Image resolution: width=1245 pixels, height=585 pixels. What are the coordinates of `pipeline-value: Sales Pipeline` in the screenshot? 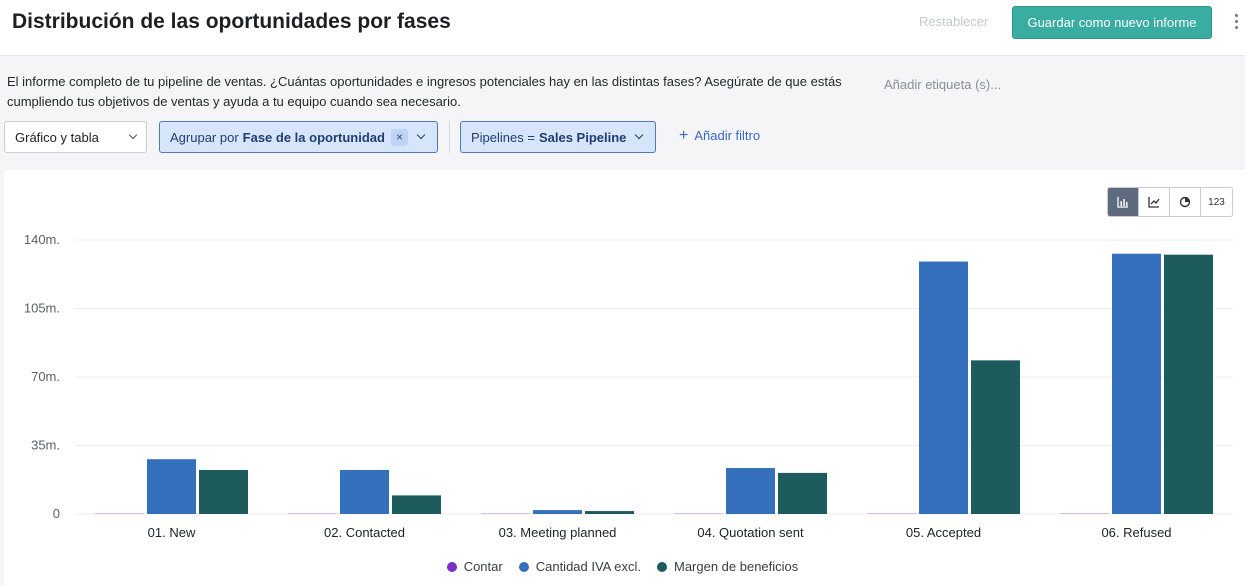 It's located at (582, 137).